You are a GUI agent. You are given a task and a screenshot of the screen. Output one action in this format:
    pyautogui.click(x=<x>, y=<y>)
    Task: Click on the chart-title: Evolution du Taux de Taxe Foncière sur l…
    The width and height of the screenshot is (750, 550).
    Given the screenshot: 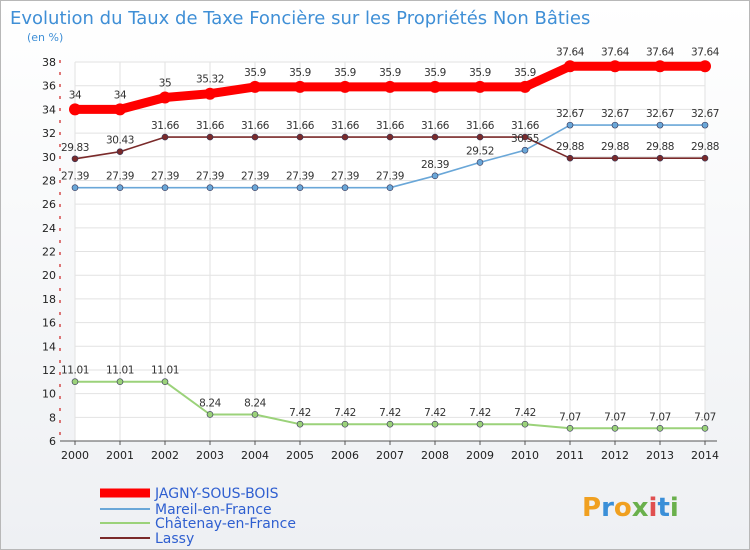 What is the action you would take?
    pyautogui.click(x=300, y=18)
    